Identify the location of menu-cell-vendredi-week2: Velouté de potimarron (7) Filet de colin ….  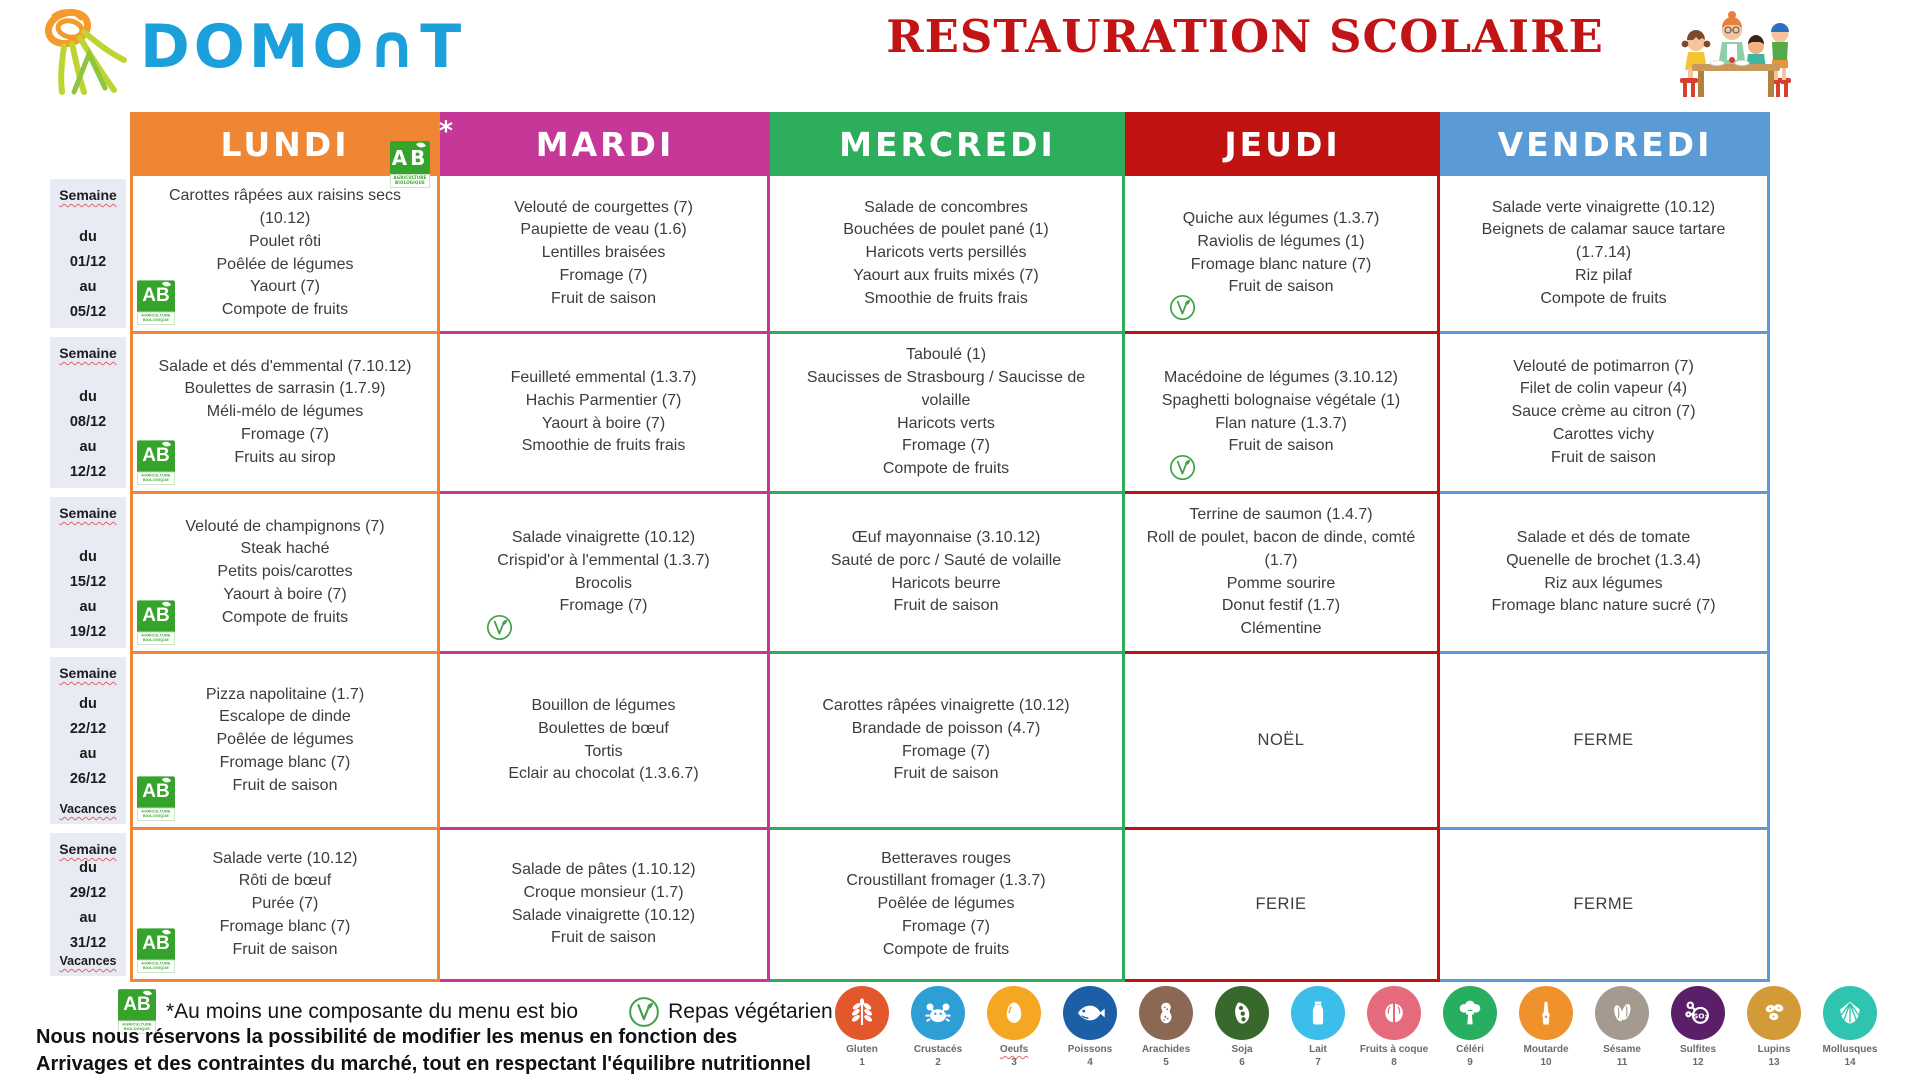
(1605, 414).